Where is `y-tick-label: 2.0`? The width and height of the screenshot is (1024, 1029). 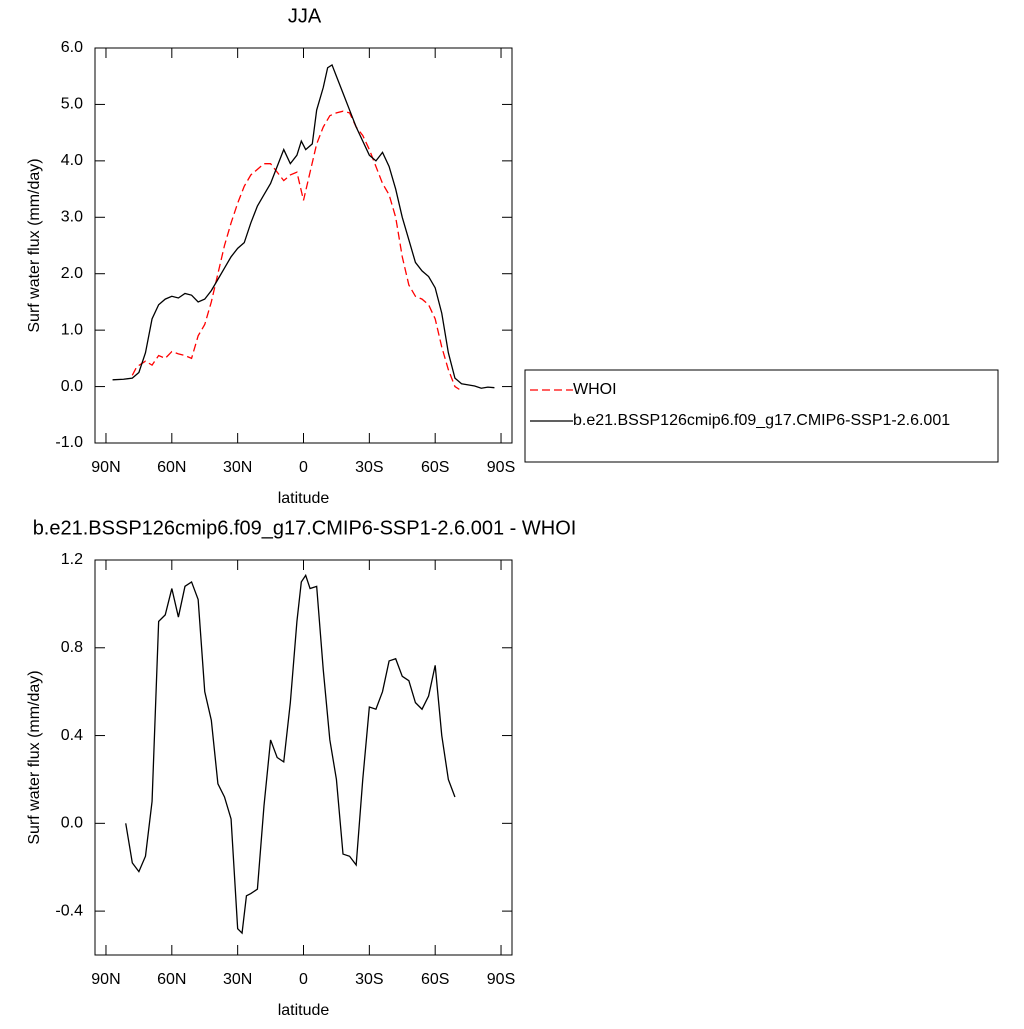 y-tick-label: 2.0 is located at coordinates (72, 273).